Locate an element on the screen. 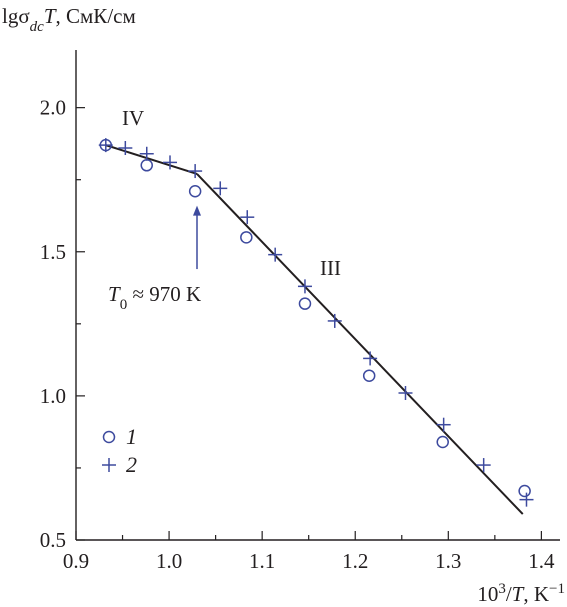 The height and width of the screenshot is (607, 567). y-tick-label: 2.0 is located at coordinates (53, 108).